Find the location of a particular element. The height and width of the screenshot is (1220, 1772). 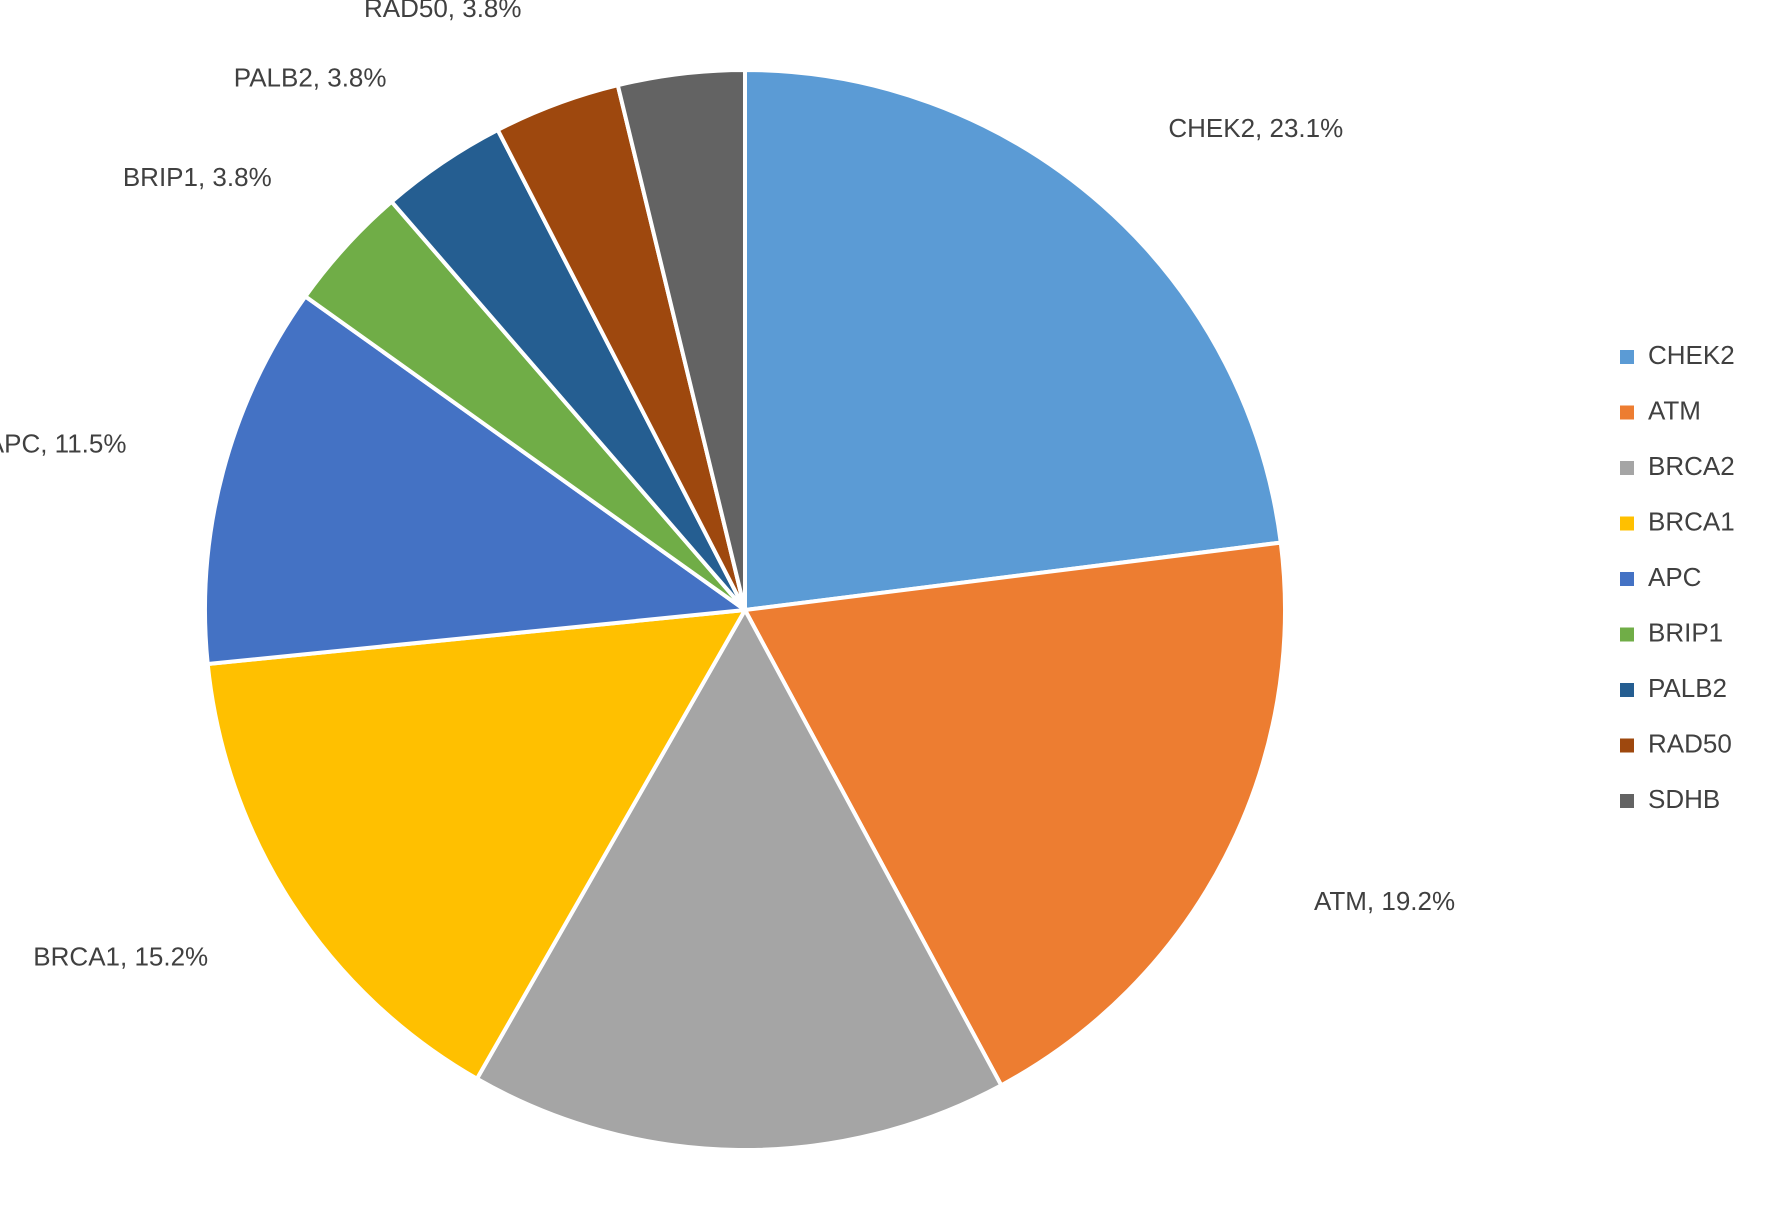

legend-item-brca1: BRCA1 is located at coordinates (1677, 521).